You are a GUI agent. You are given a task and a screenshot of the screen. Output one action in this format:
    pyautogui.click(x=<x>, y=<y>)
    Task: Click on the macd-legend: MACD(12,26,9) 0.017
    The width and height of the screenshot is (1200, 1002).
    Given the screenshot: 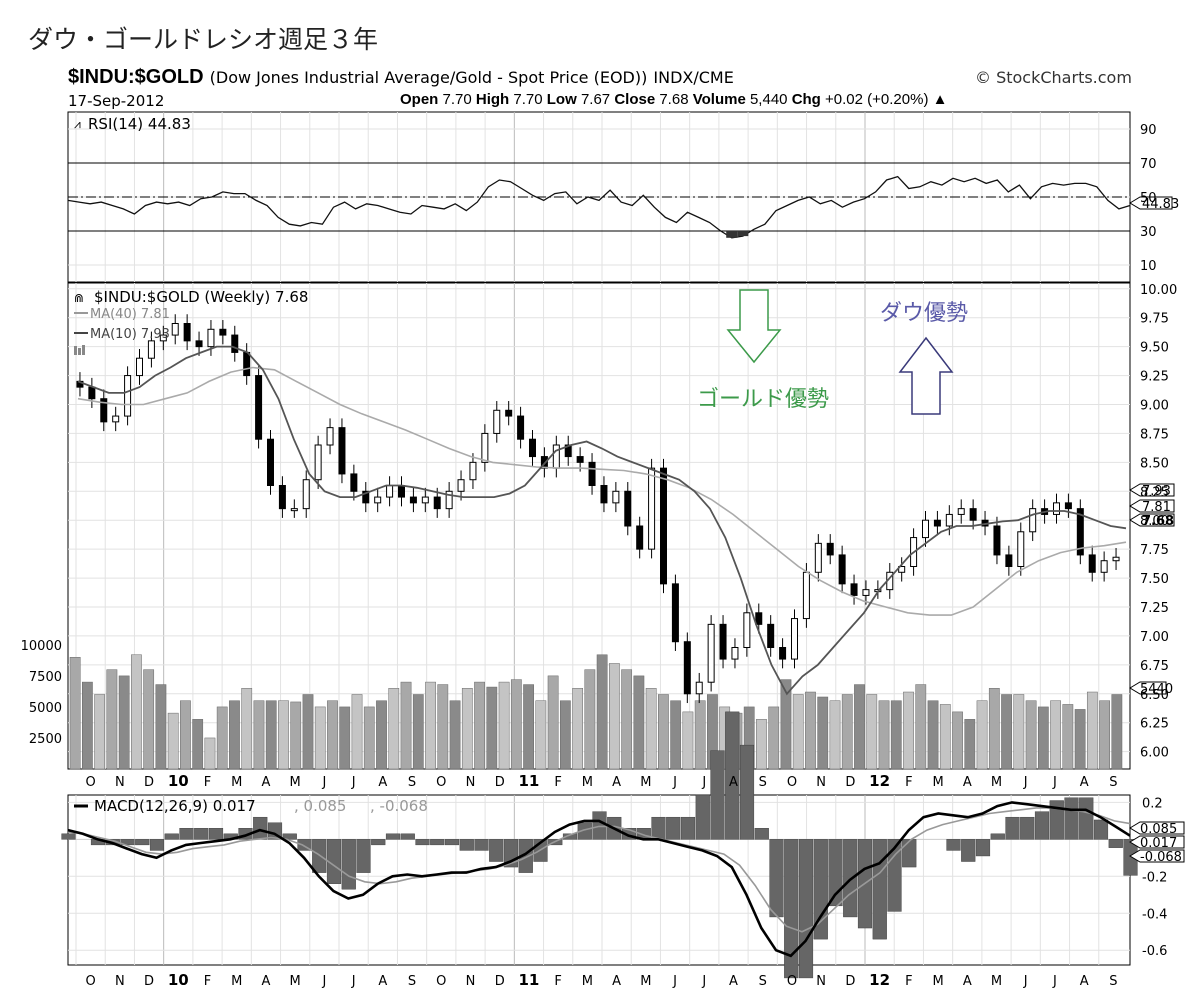 What is the action you would take?
    pyautogui.click(x=175, y=806)
    